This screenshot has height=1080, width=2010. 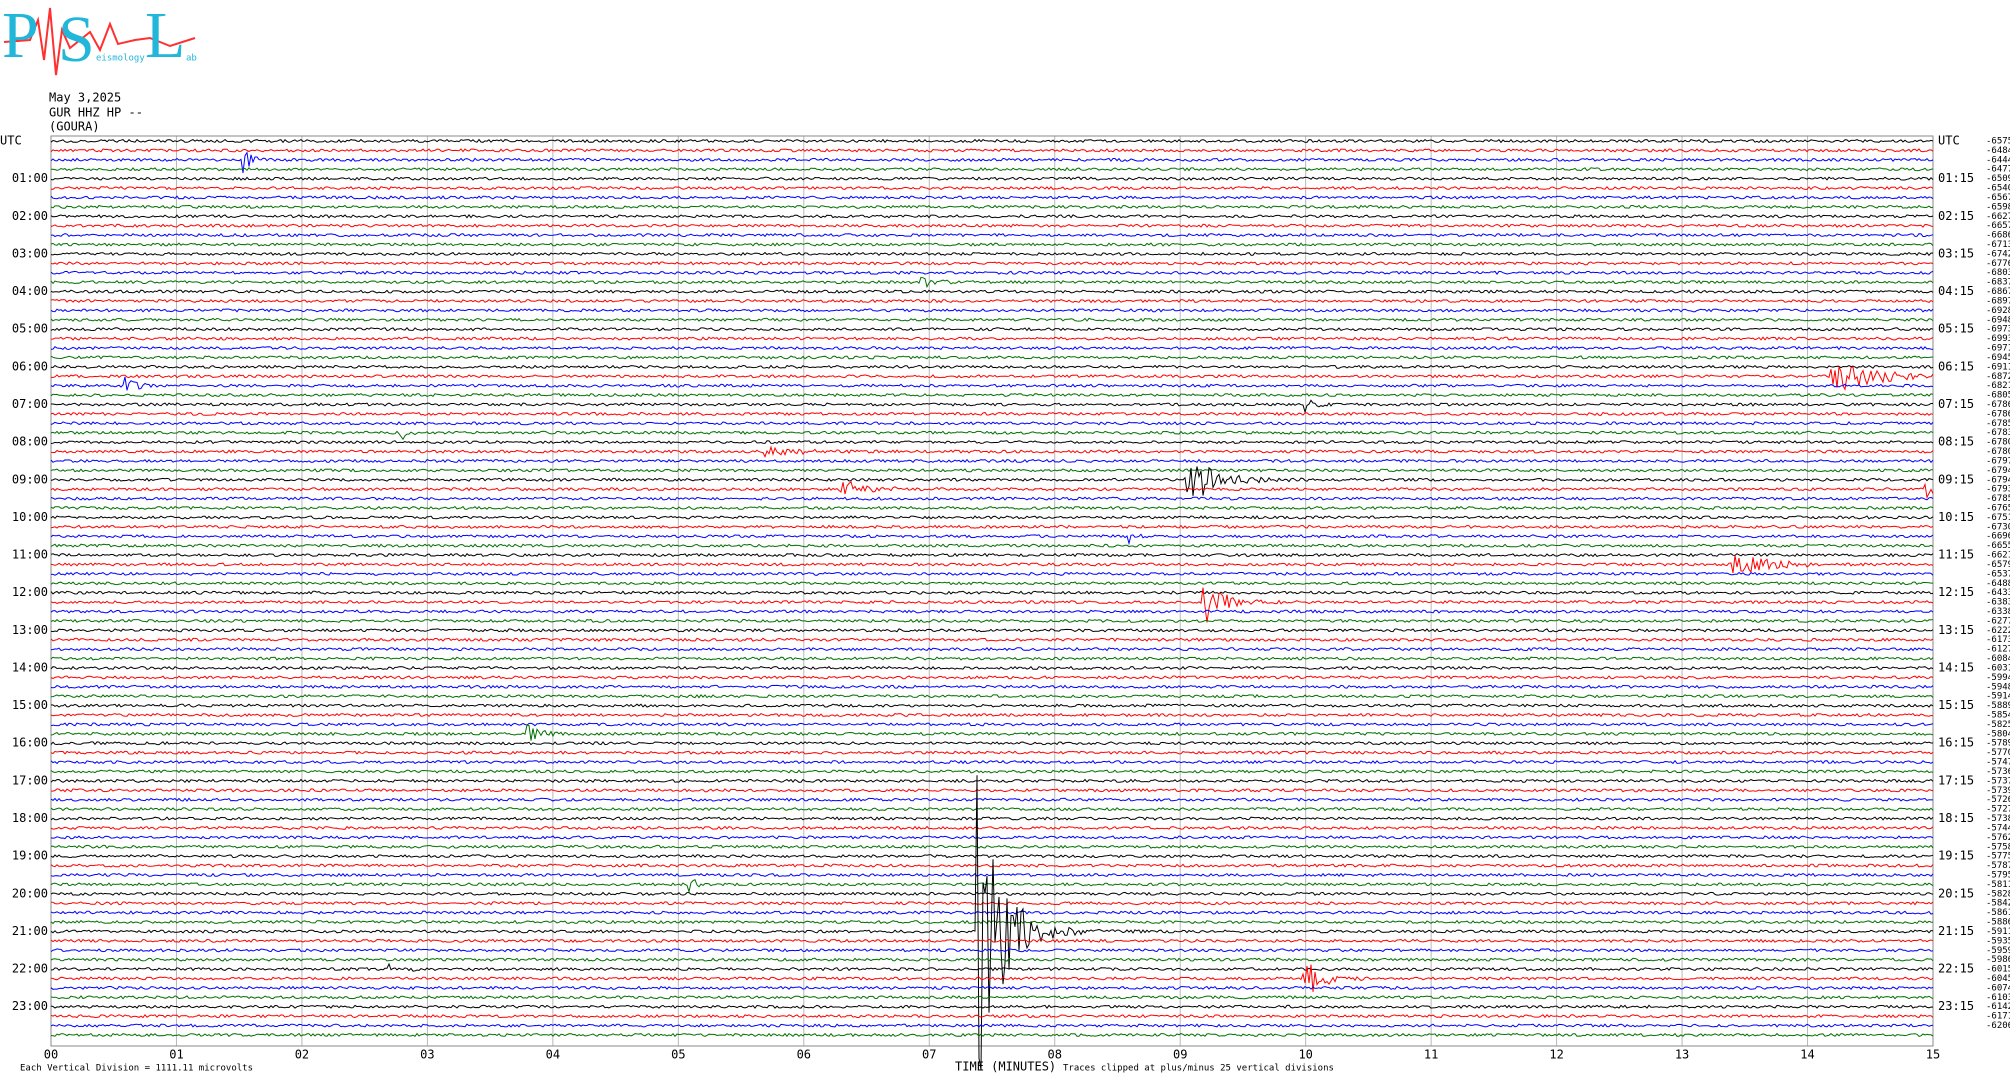 What do you see at coordinates (74, 127) in the screenshot?
I see `station-name: (GOURA)` at bounding box center [74, 127].